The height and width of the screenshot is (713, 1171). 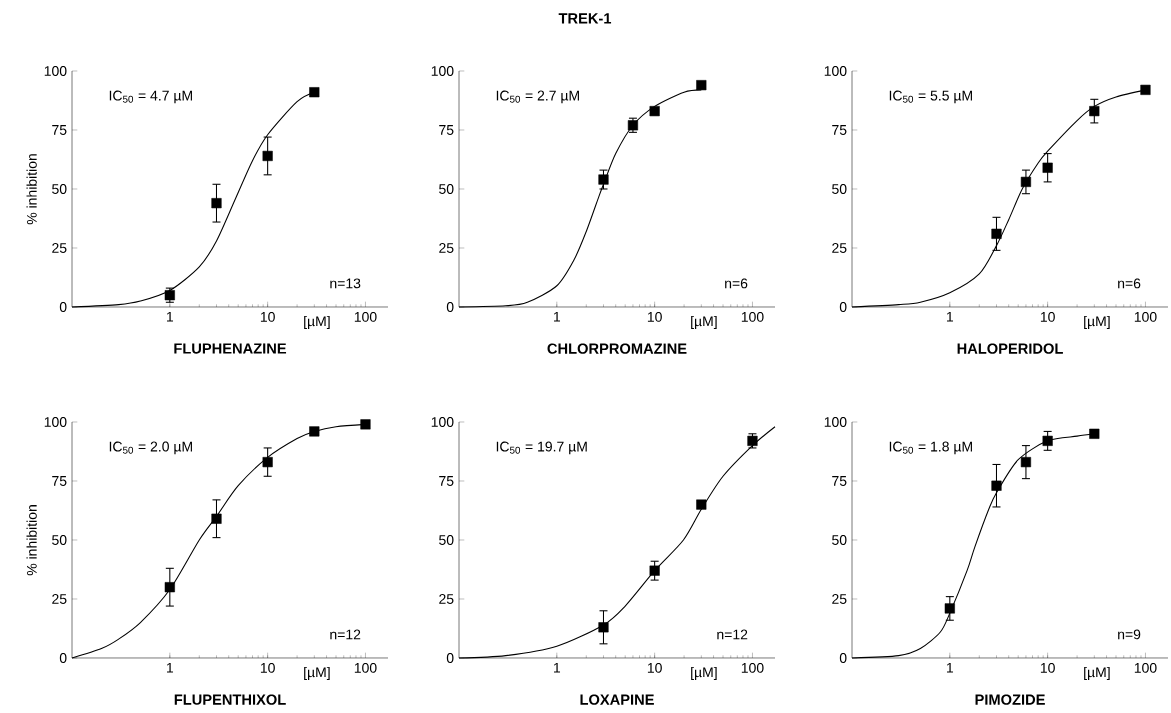 What do you see at coordinates (345, 283) in the screenshot?
I see `annotation: n=13` at bounding box center [345, 283].